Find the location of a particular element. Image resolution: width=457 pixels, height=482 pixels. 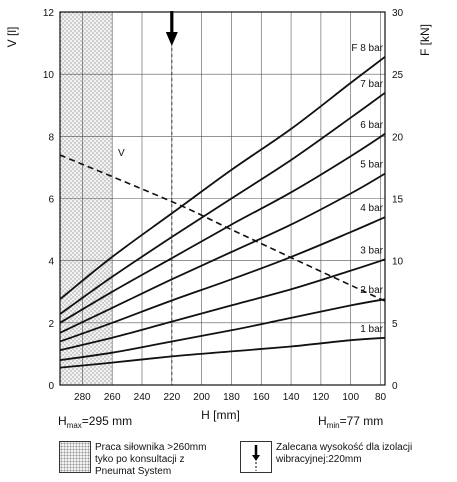

legend-hatched-swatch is located at coordinates (75, 457).